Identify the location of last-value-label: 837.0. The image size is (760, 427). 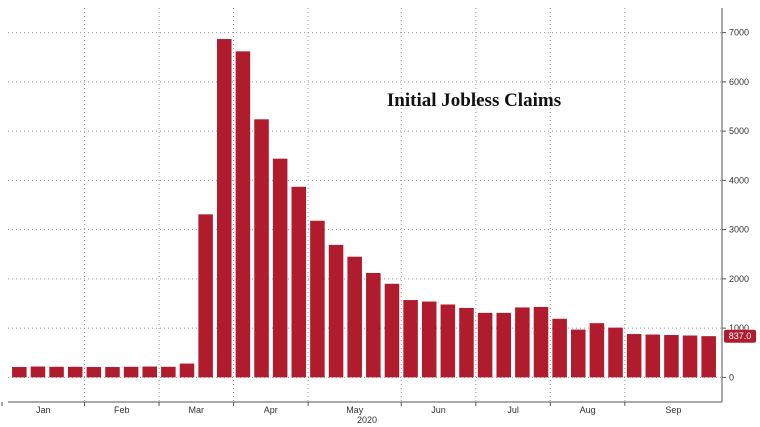
(740, 336).